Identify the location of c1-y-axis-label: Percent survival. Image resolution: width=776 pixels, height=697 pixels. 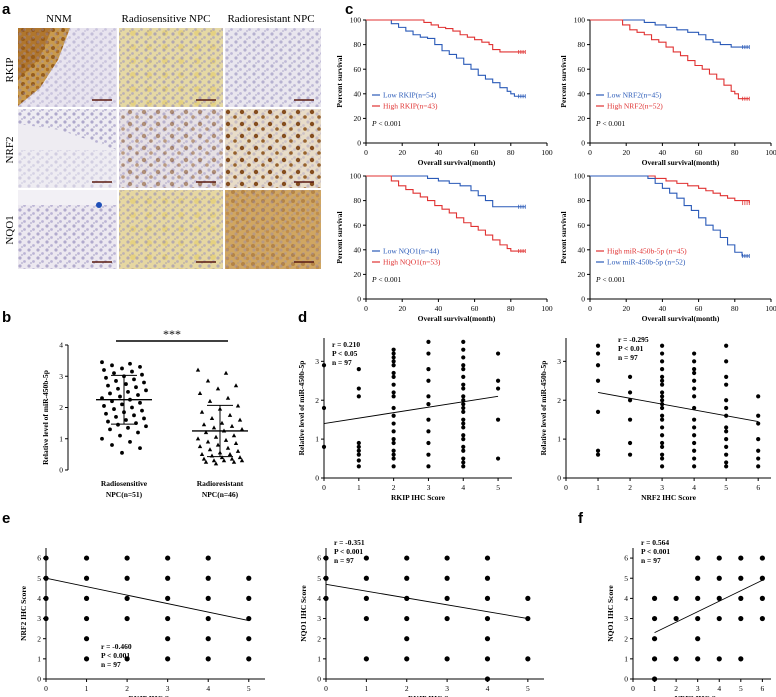
(339, 81).